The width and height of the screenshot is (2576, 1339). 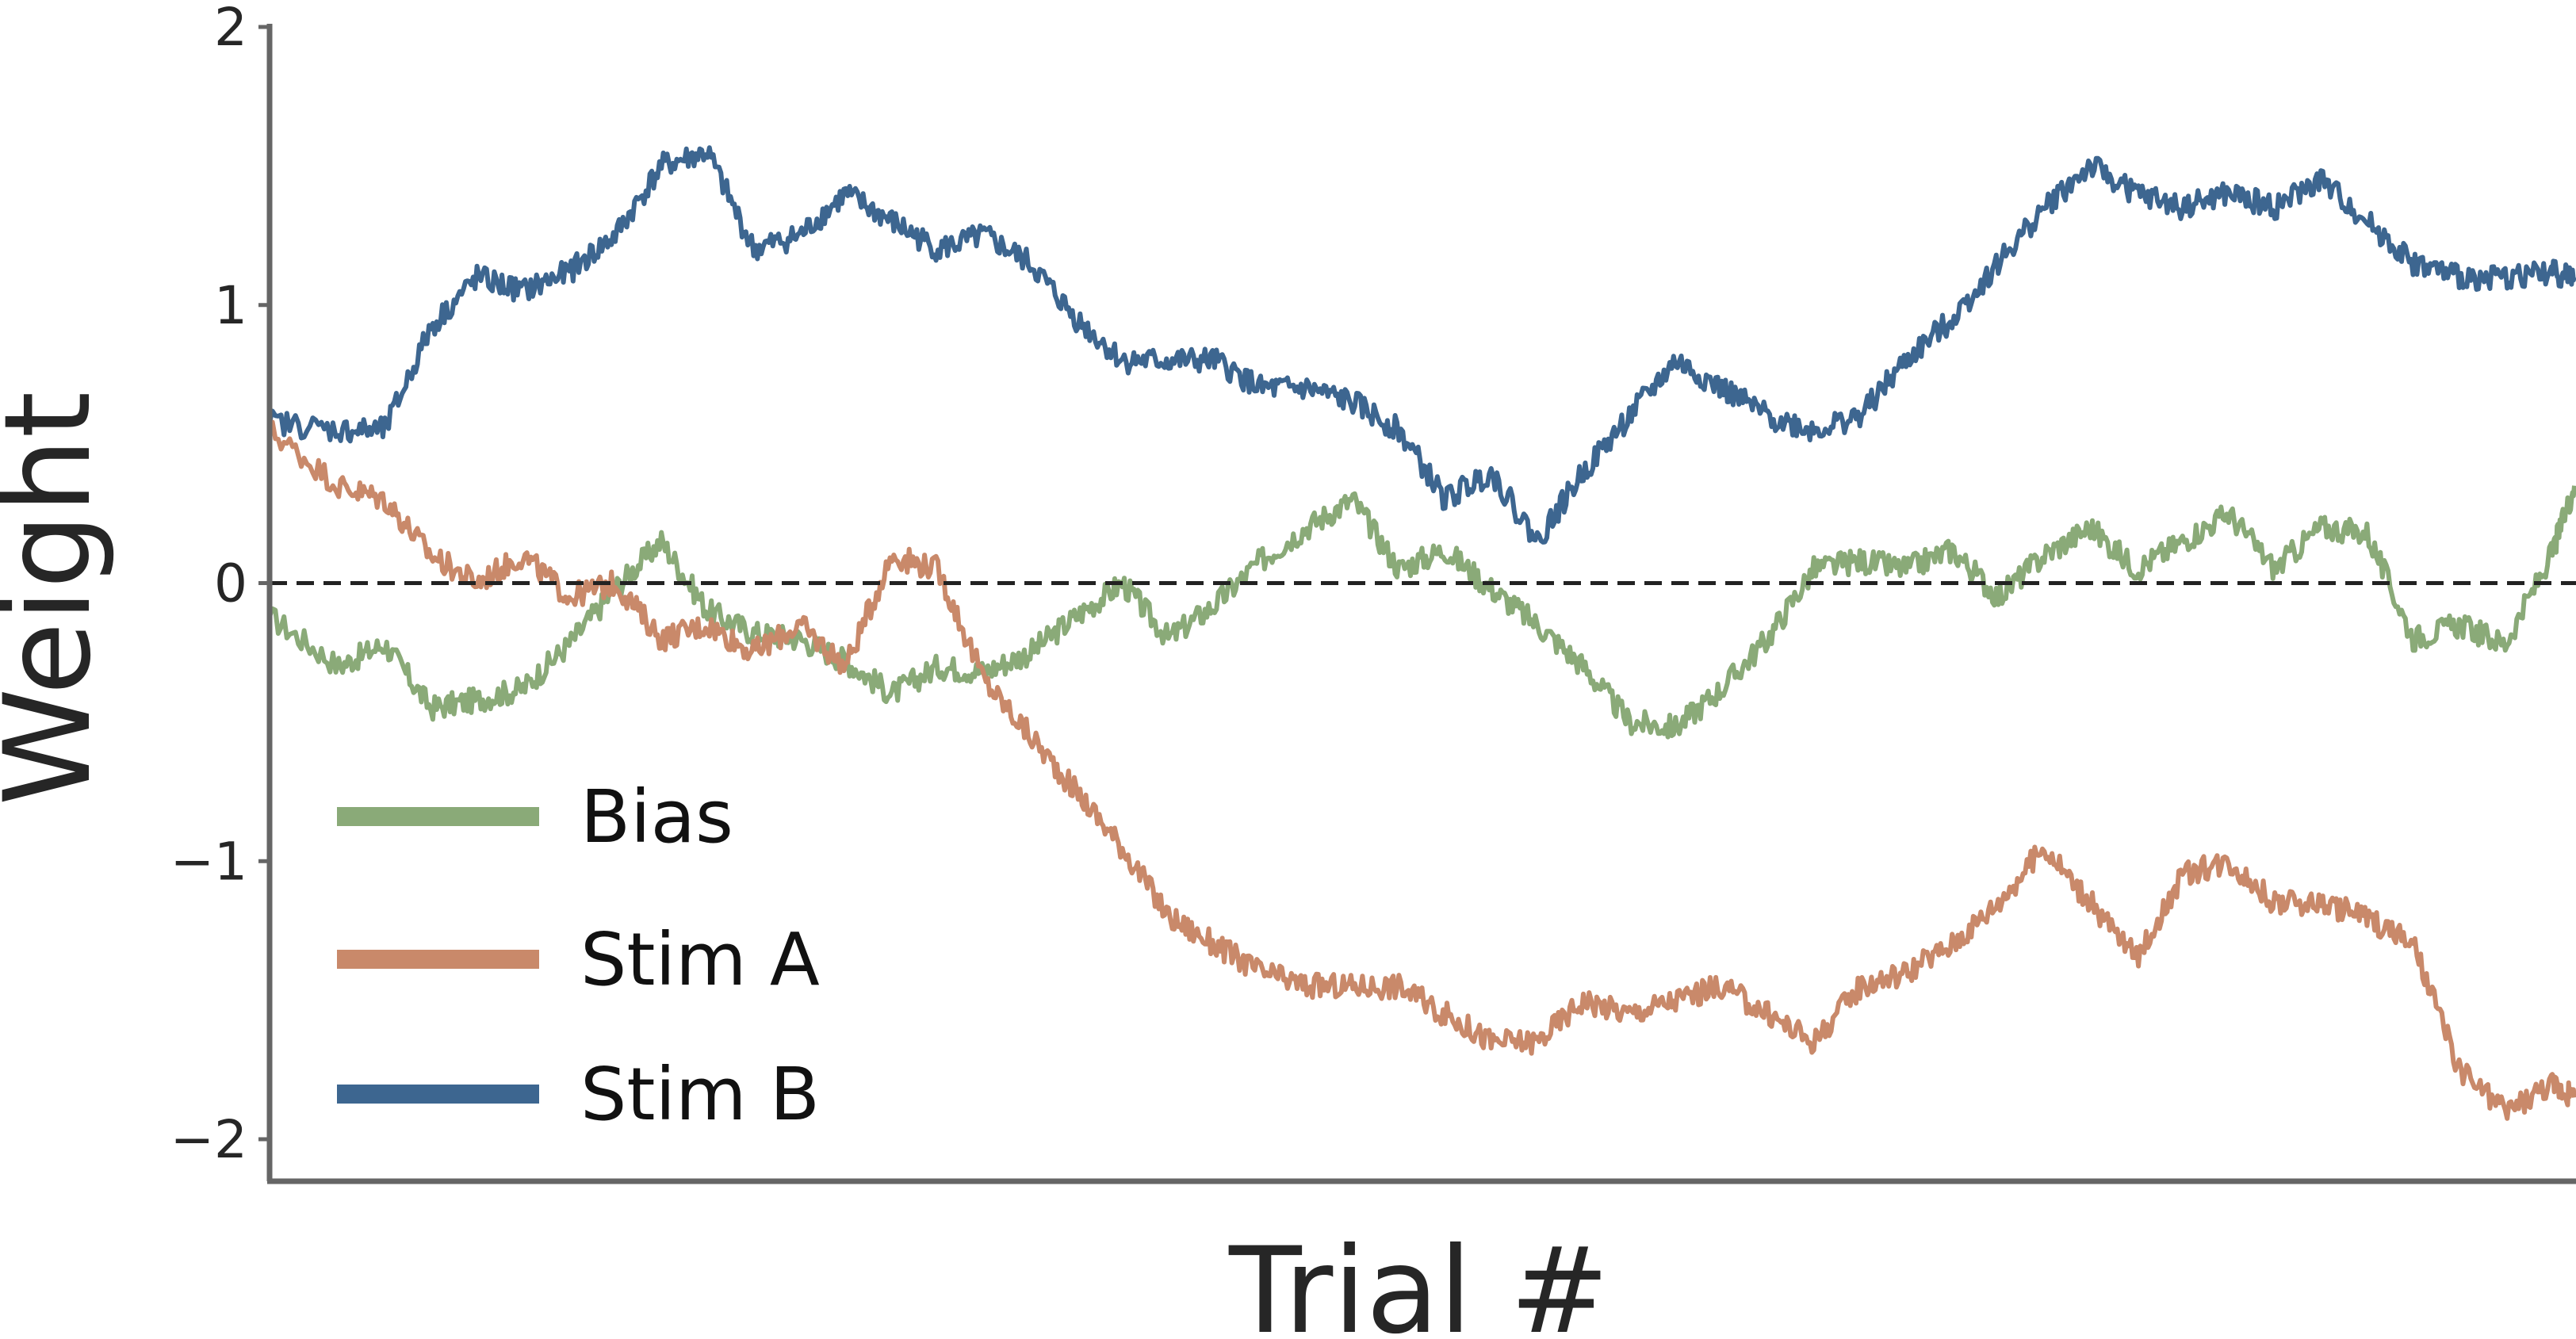 What do you see at coordinates (230, 306) in the screenshot?
I see `y-tick-label: 1` at bounding box center [230, 306].